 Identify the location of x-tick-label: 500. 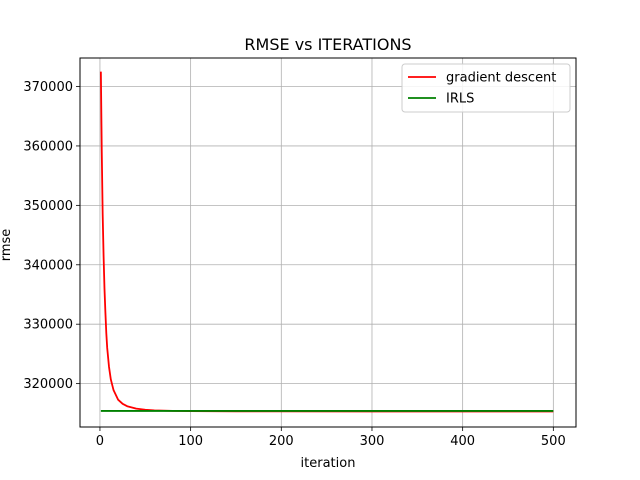
(553, 441).